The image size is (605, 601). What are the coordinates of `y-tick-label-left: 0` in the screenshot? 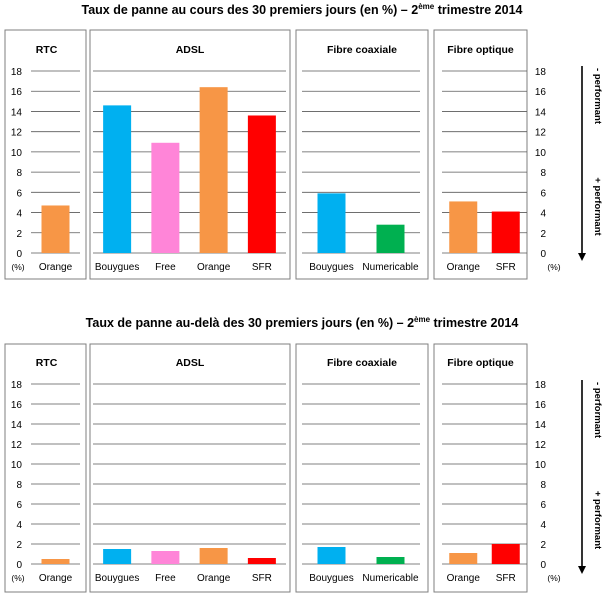 It's located at (19, 565).